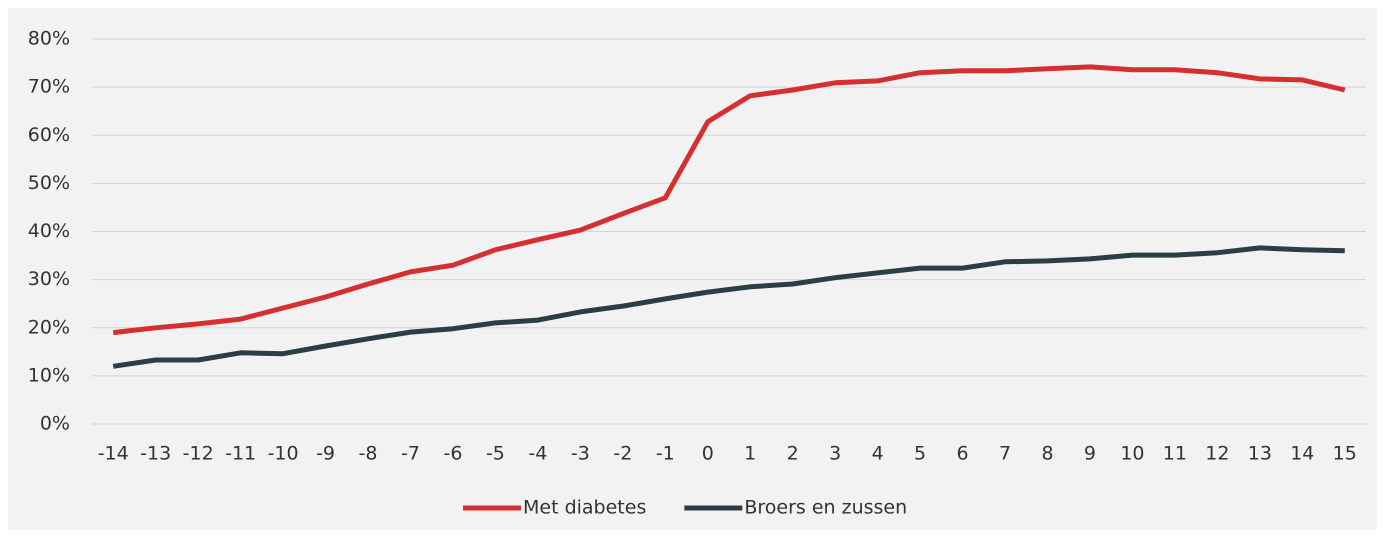  What do you see at coordinates (1217, 454) in the screenshot?
I see `x-tick-label: 12` at bounding box center [1217, 454].